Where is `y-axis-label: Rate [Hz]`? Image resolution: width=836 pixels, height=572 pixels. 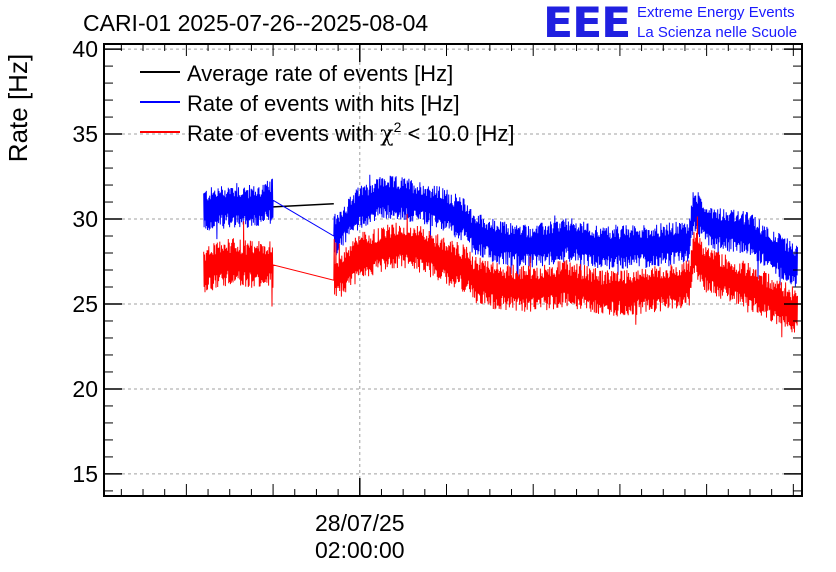 y-axis-label: Rate [Hz] is located at coordinates (18, 108).